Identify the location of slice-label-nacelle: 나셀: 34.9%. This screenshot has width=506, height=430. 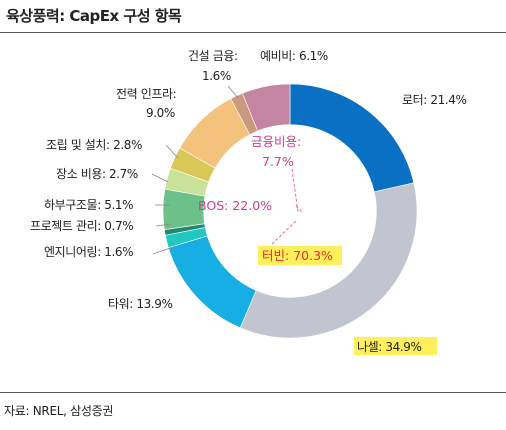
(389, 347).